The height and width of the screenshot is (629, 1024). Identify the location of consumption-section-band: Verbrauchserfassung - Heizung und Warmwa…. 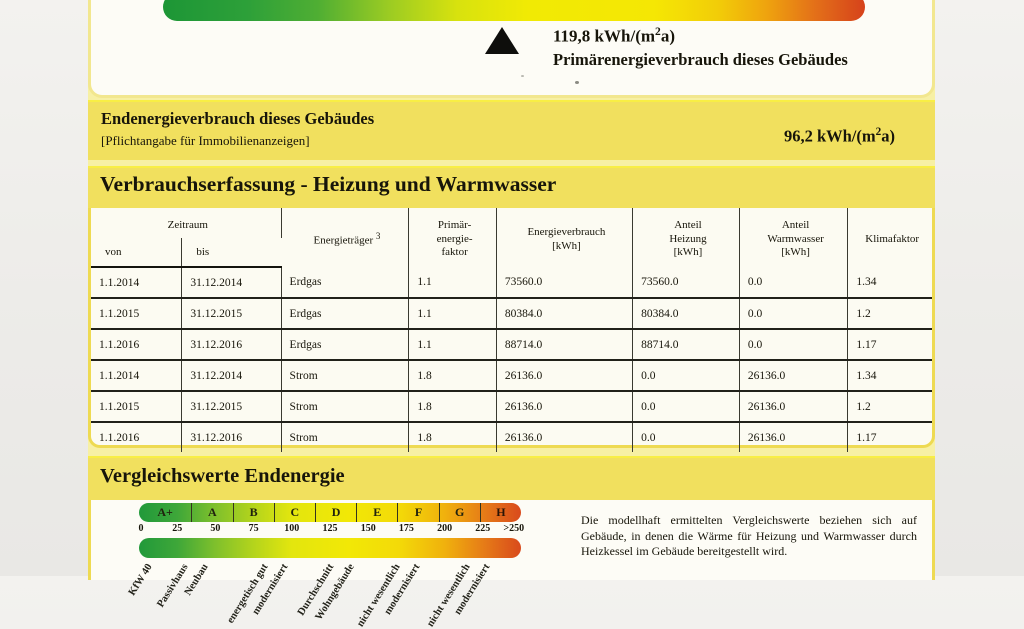
(511, 187).